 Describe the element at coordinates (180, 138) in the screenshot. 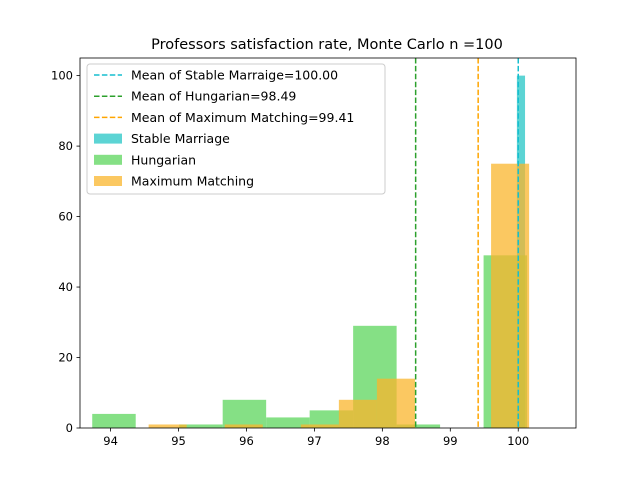

I see `legend-label: Stable Marriage` at that location.